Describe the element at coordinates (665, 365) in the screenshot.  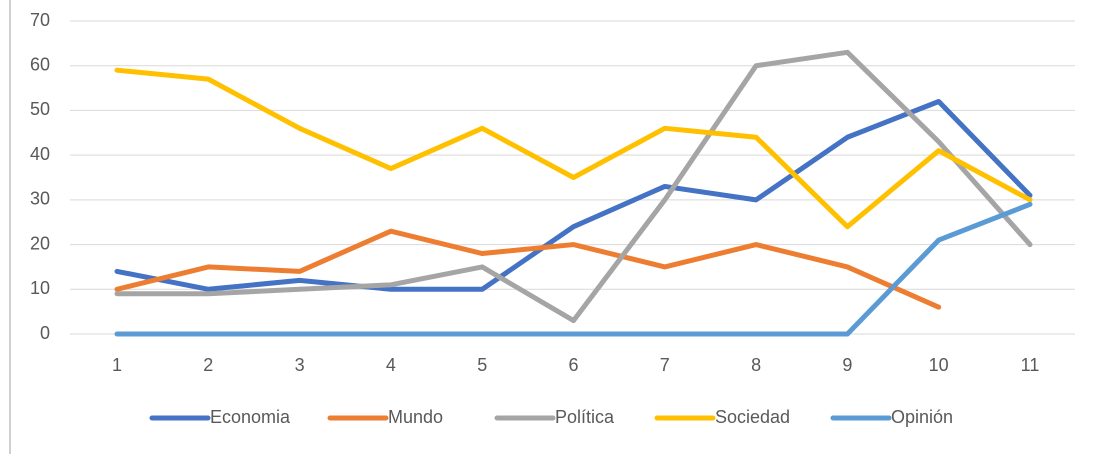
I see `x-tick-label: 7` at that location.